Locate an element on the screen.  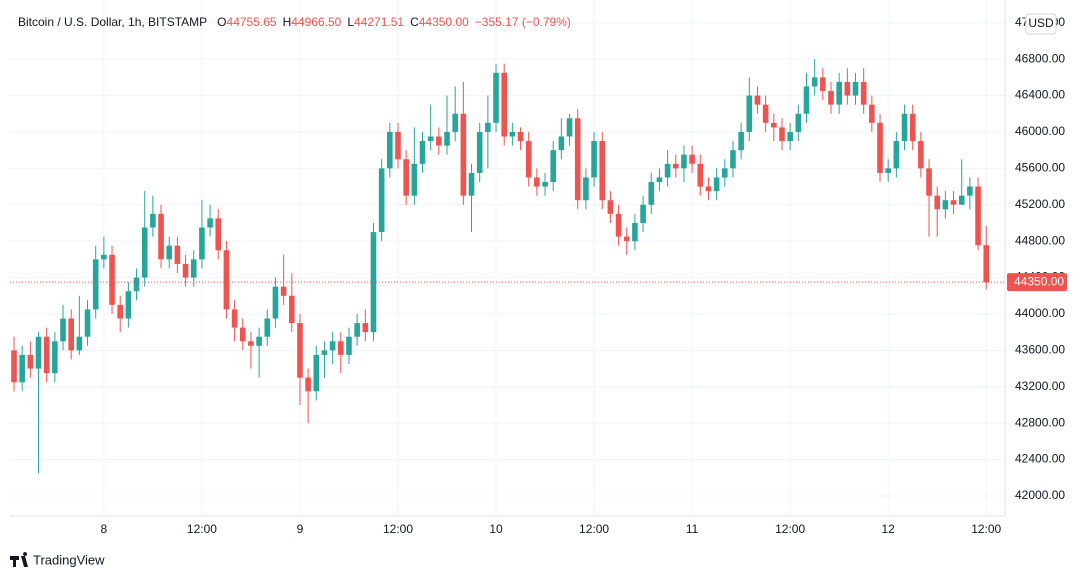
low-label: L is located at coordinates (350, 22).